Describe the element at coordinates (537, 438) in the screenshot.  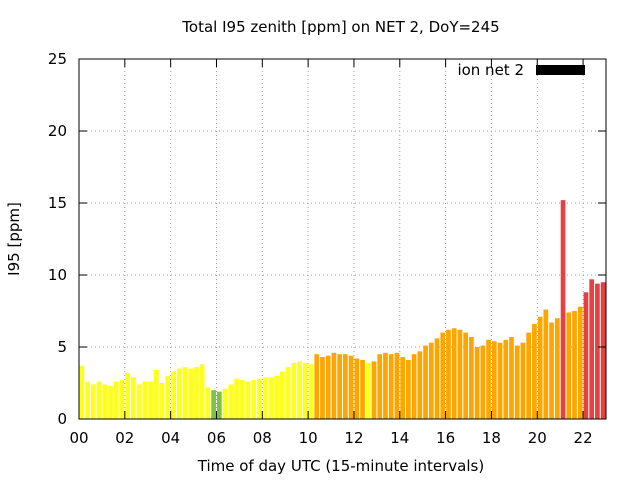
I see `x-tick-label: 20` at that location.